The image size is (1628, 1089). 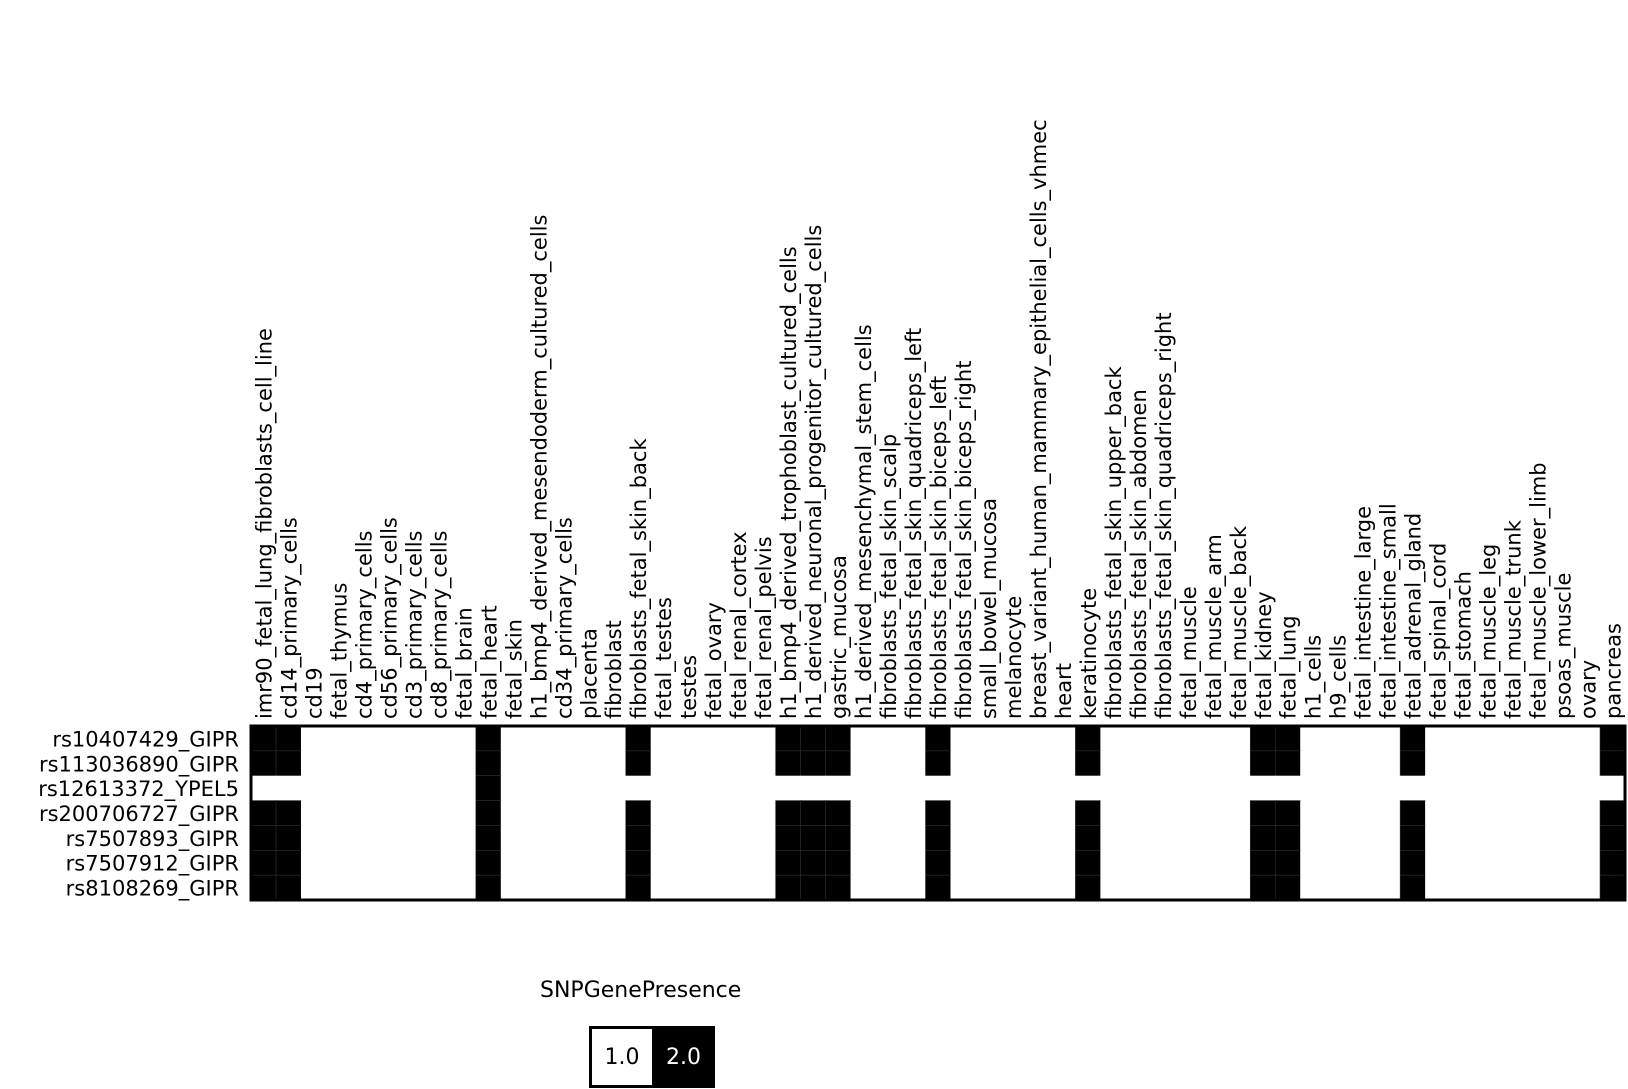 I want to click on column-label: fetal_intestine_small, so click(x=1389, y=611).